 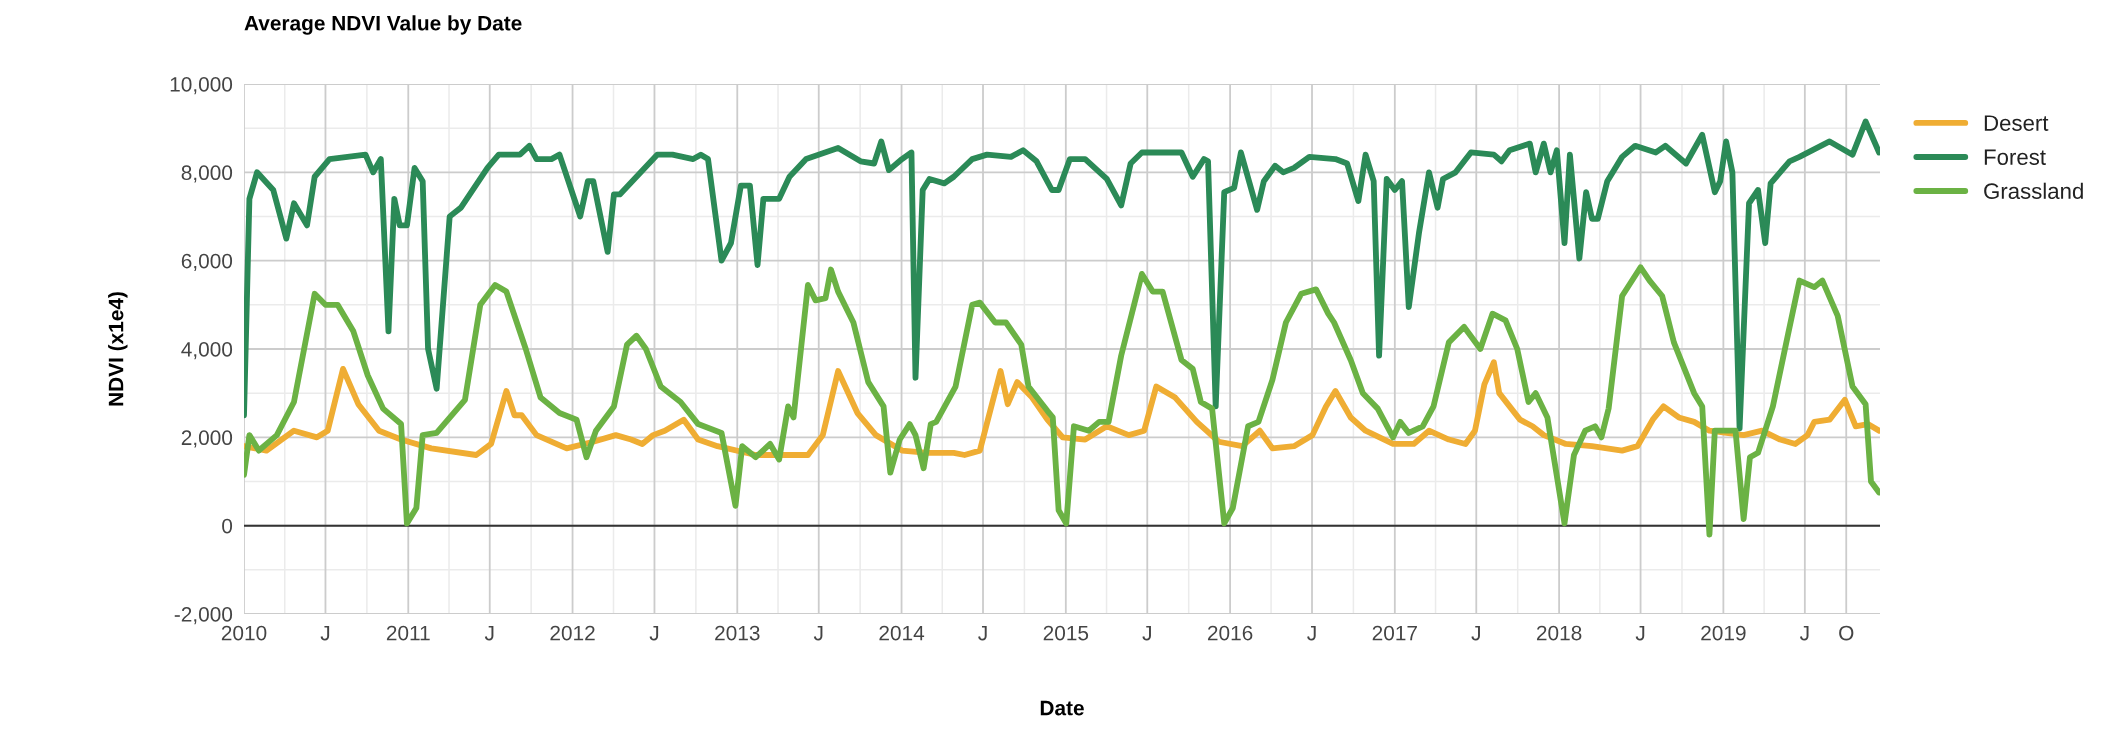 What do you see at coordinates (572, 633) in the screenshot?
I see `x-tick-label: 2012` at bounding box center [572, 633].